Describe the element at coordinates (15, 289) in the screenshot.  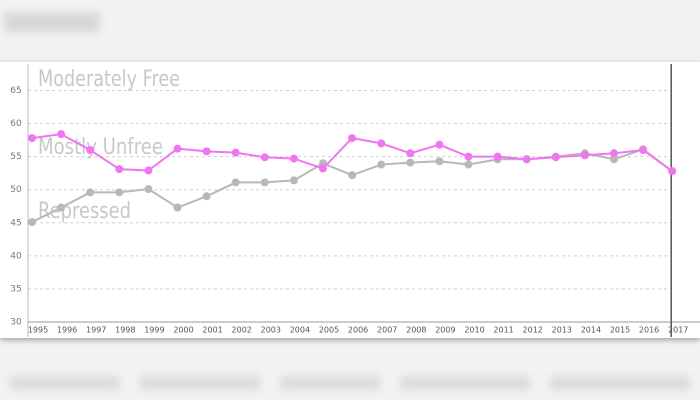
I see `y-tick-label: 35` at that location.